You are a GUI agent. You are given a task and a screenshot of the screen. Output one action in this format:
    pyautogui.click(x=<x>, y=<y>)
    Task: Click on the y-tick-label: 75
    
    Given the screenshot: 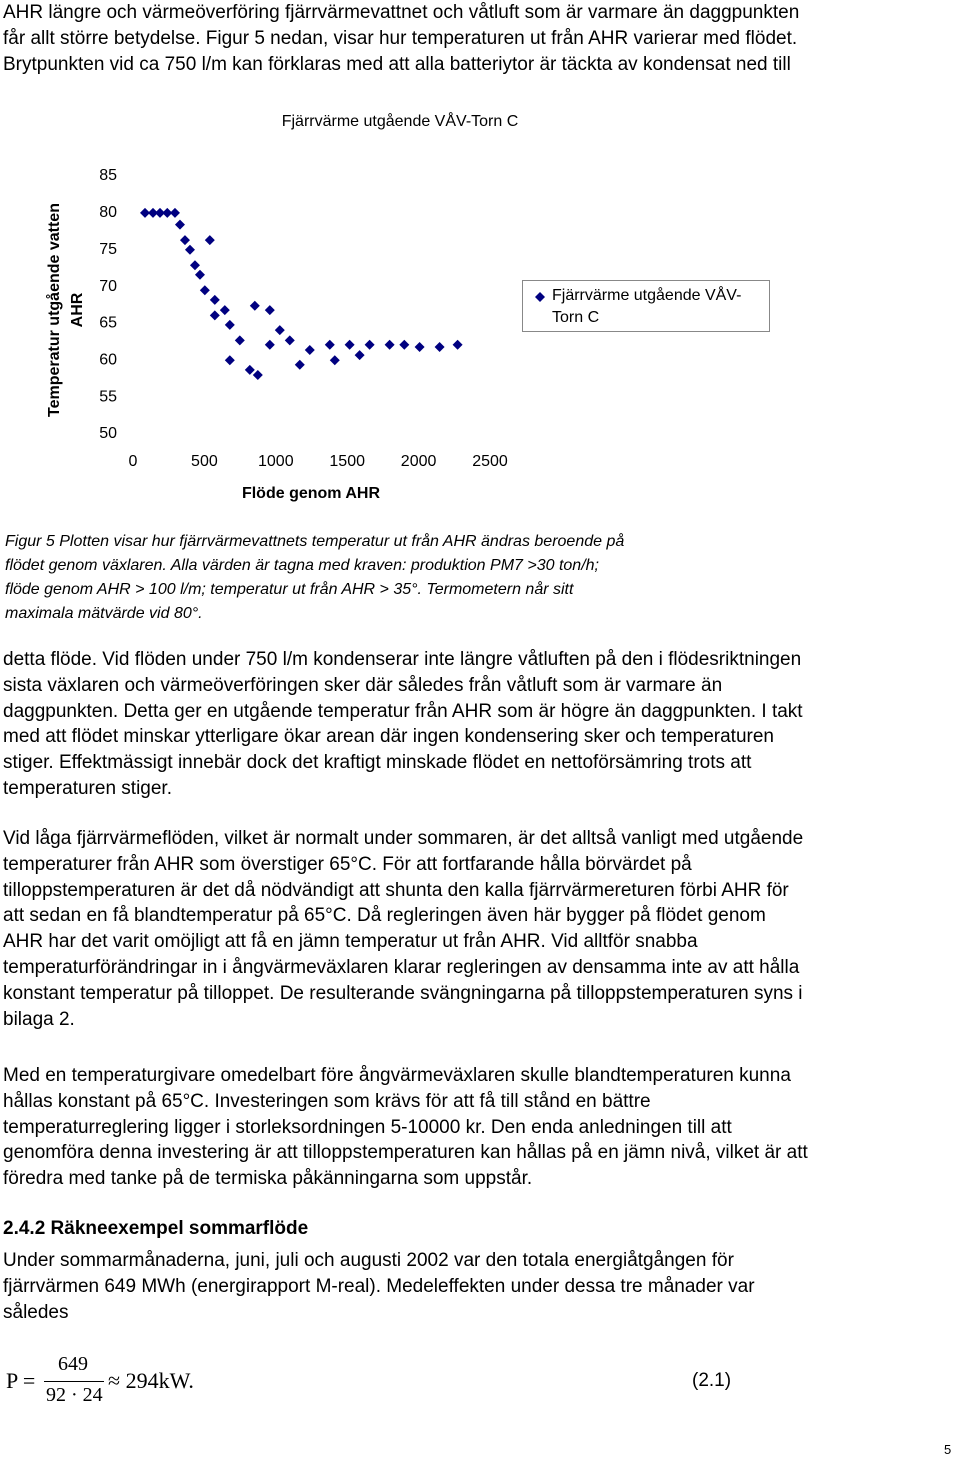 What is the action you would take?
    pyautogui.click(x=108, y=249)
    